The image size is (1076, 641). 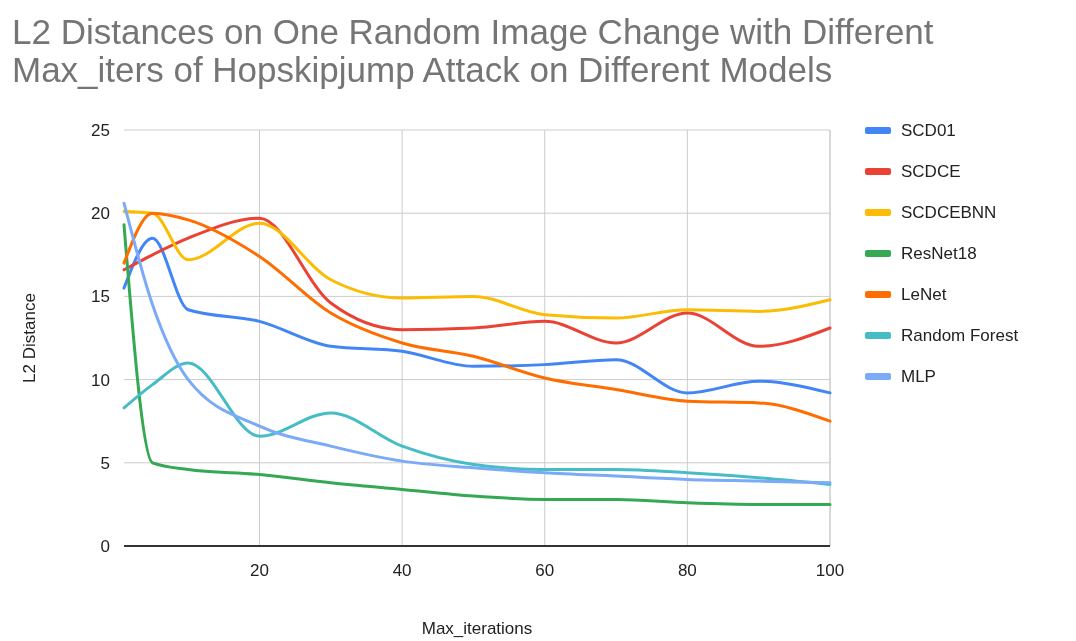 What do you see at coordinates (29, 338) in the screenshot?
I see `y-axis-title: L2 Distance` at bounding box center [29, 338].